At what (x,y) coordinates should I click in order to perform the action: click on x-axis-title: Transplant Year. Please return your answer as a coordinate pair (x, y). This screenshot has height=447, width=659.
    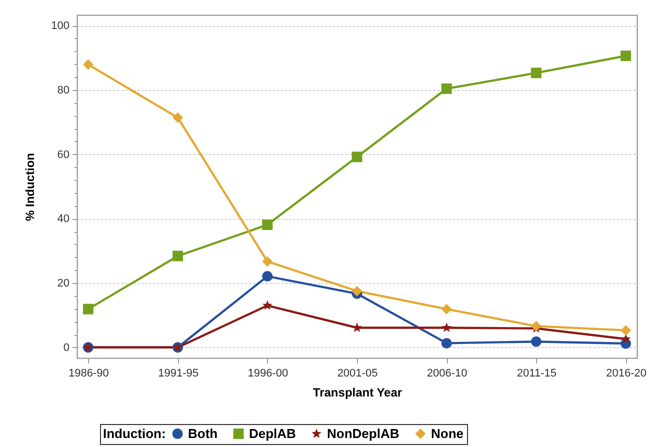
    Looking at the image, I should click on (357, 393).